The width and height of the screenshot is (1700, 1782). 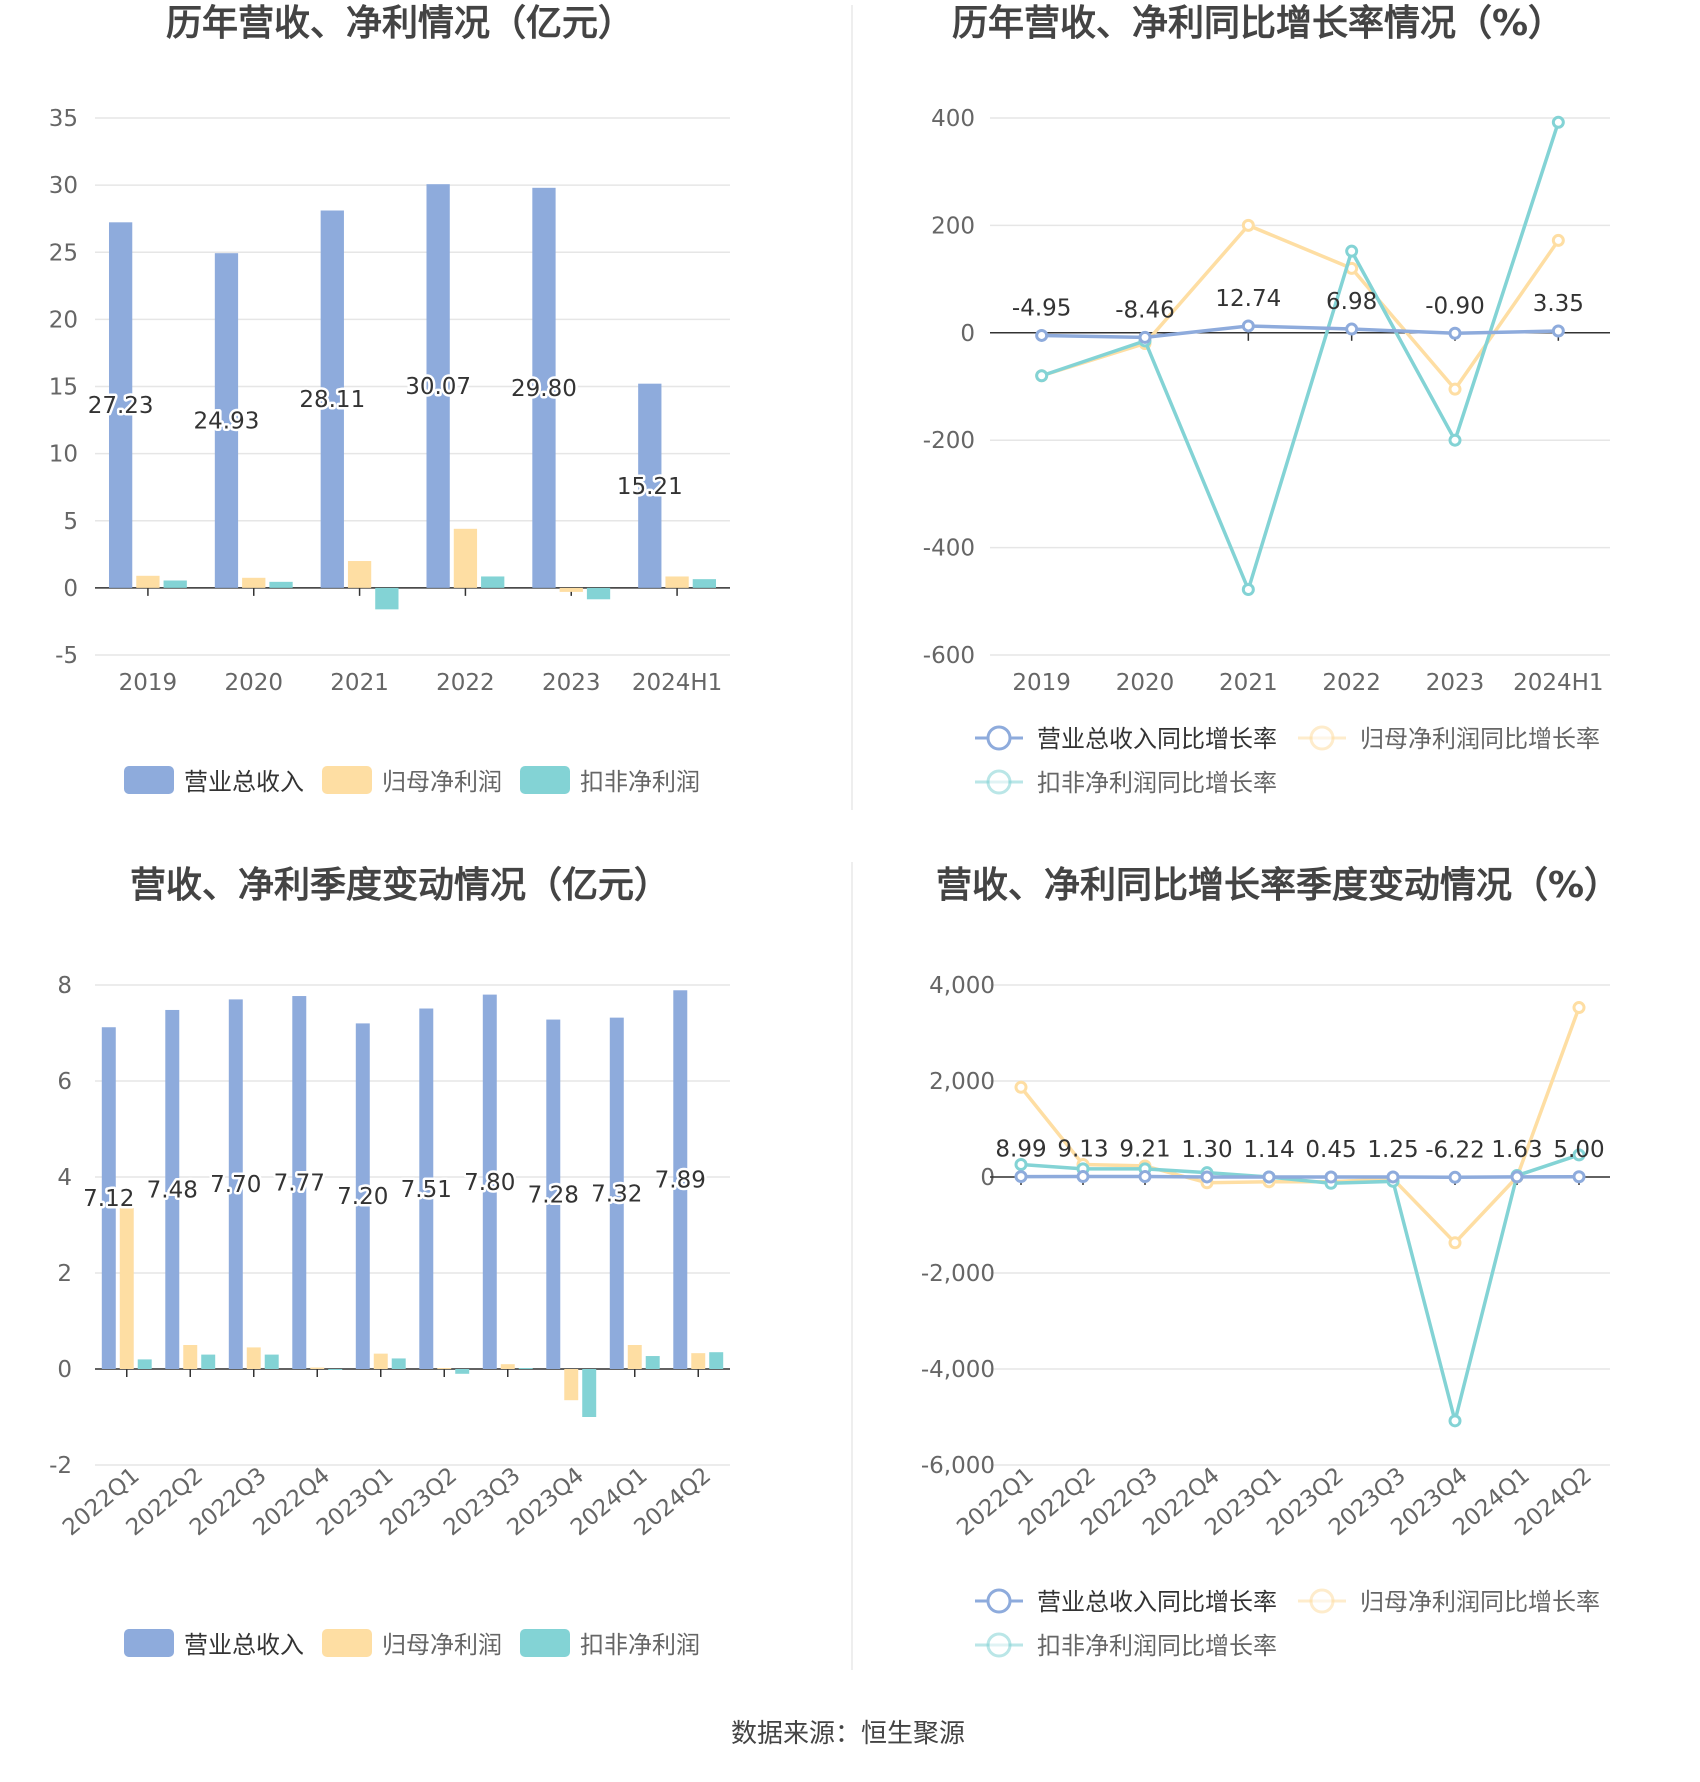 I want to click on x-tick-label: 2020, so click(x=253, y=683).